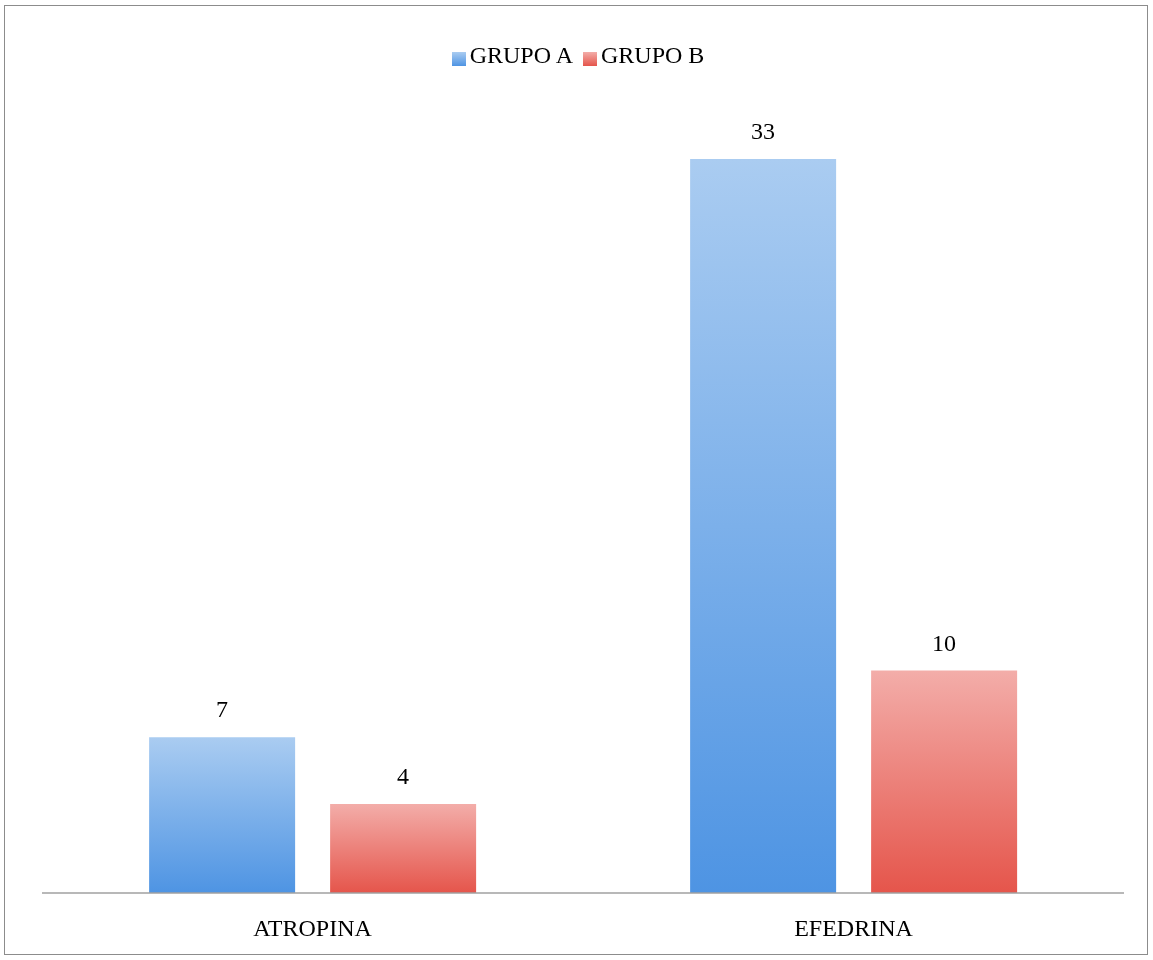  What do you see at coordinates (222, 709) in the screenshot?
I see `data-label: 7` at bounding box center [222, 709].